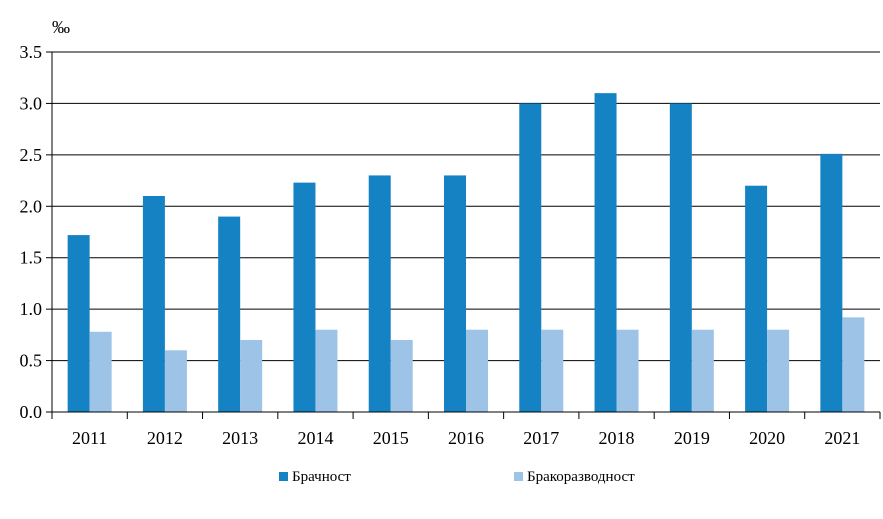 This screenshot has height=519, width=883. I want to click on y-tick-label: 1.5, so click(31, 258).